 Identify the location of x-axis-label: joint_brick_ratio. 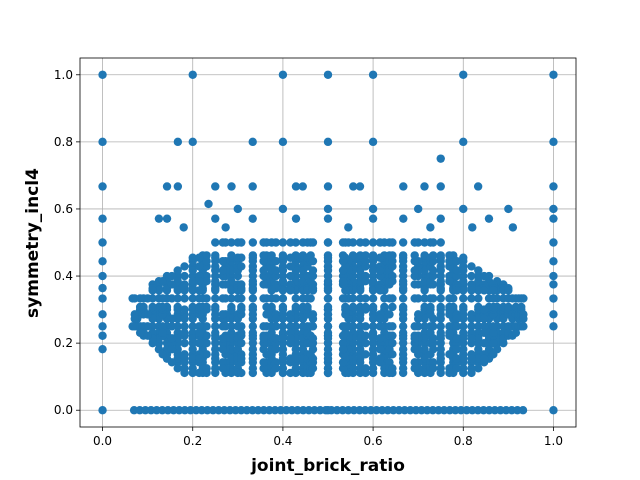
(327, 466).